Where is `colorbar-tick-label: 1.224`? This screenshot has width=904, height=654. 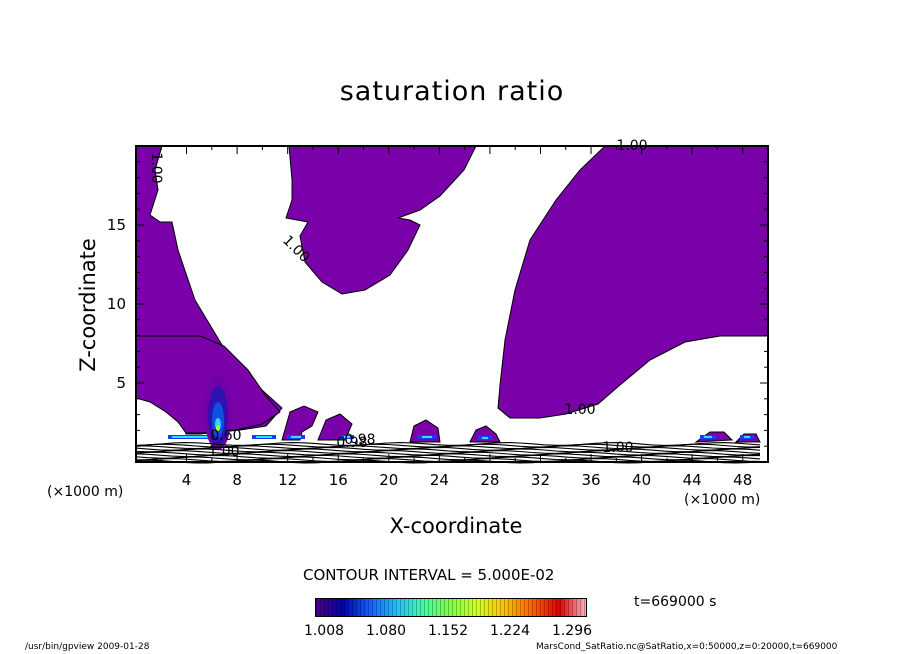
colorbar-tick-label: 1.224 is located at coordinates (510, 631).